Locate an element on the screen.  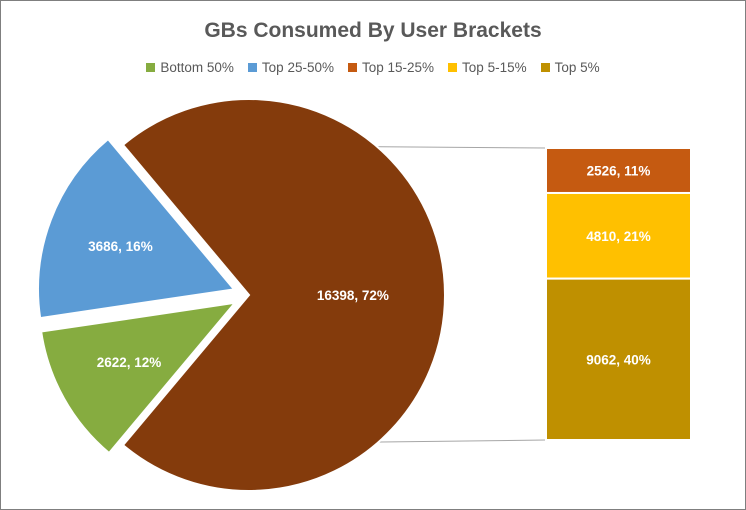
legend-item-top-15-25: Top 15-25% is located at coordinates (391, 67).